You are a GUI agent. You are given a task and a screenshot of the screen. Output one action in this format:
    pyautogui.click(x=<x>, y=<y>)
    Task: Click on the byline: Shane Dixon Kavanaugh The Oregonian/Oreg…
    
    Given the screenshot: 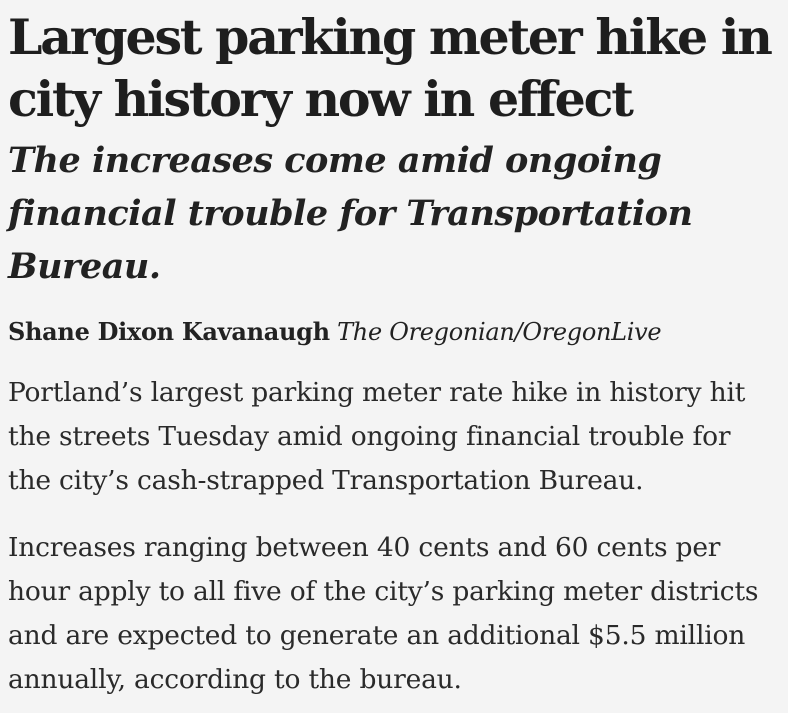 What is the action you would take?
    pyautogui.click(x=394, y=332)
    